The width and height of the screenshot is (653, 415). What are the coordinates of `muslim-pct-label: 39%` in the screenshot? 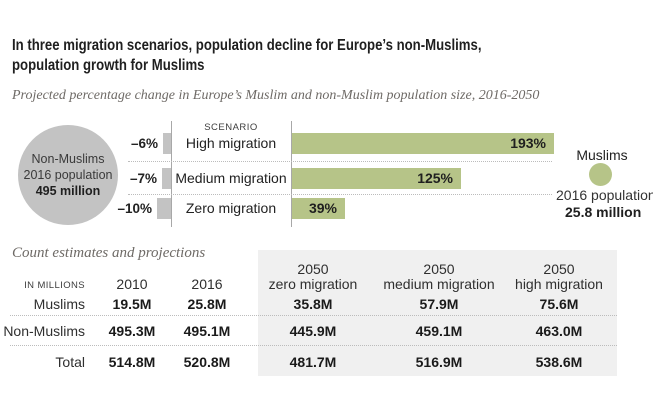 It's located at (322, 208).